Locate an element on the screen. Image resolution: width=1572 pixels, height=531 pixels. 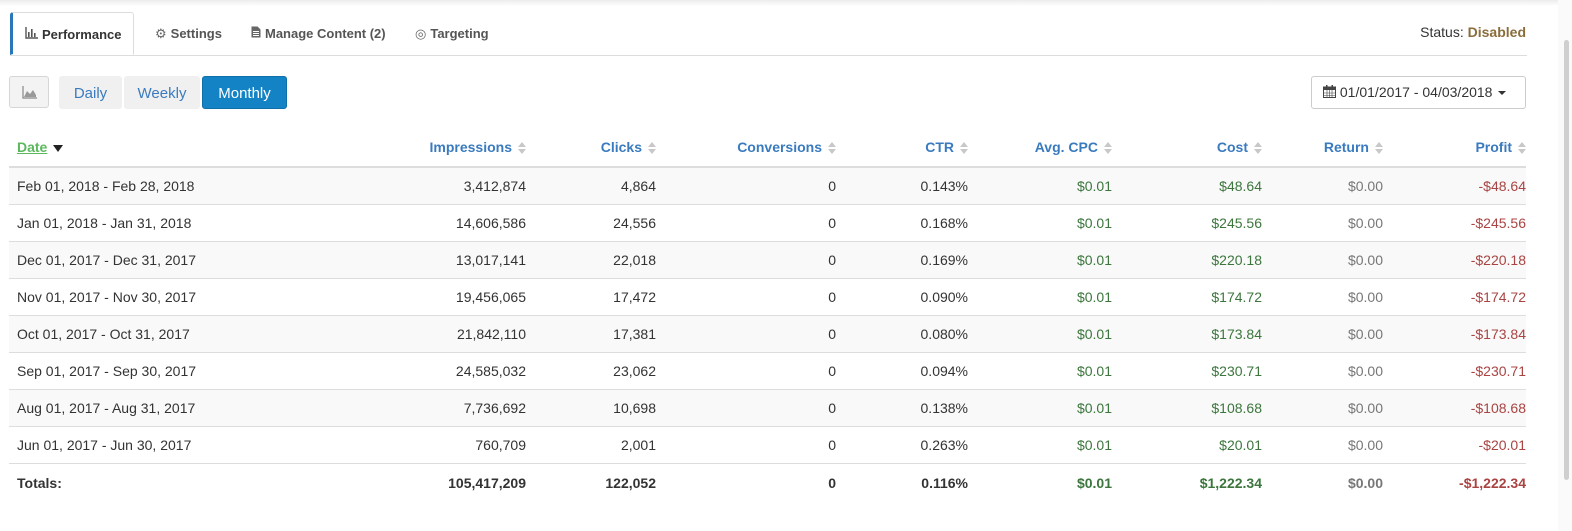
total-conversions: 0 is located at coordinates (832, 482).